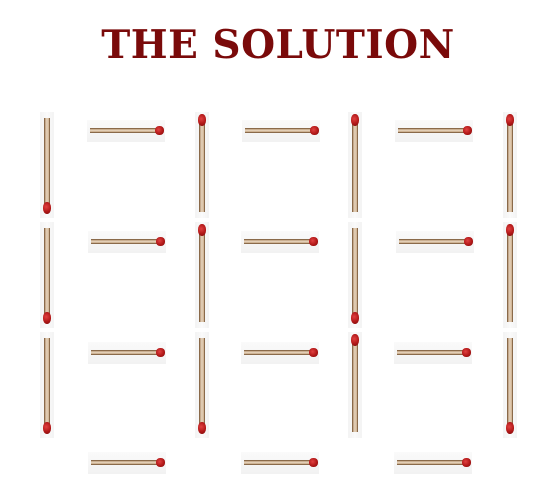 This screenshot has height=497, width=556. I want to click on page-title: THE SOLUTION, so click(278, 45).